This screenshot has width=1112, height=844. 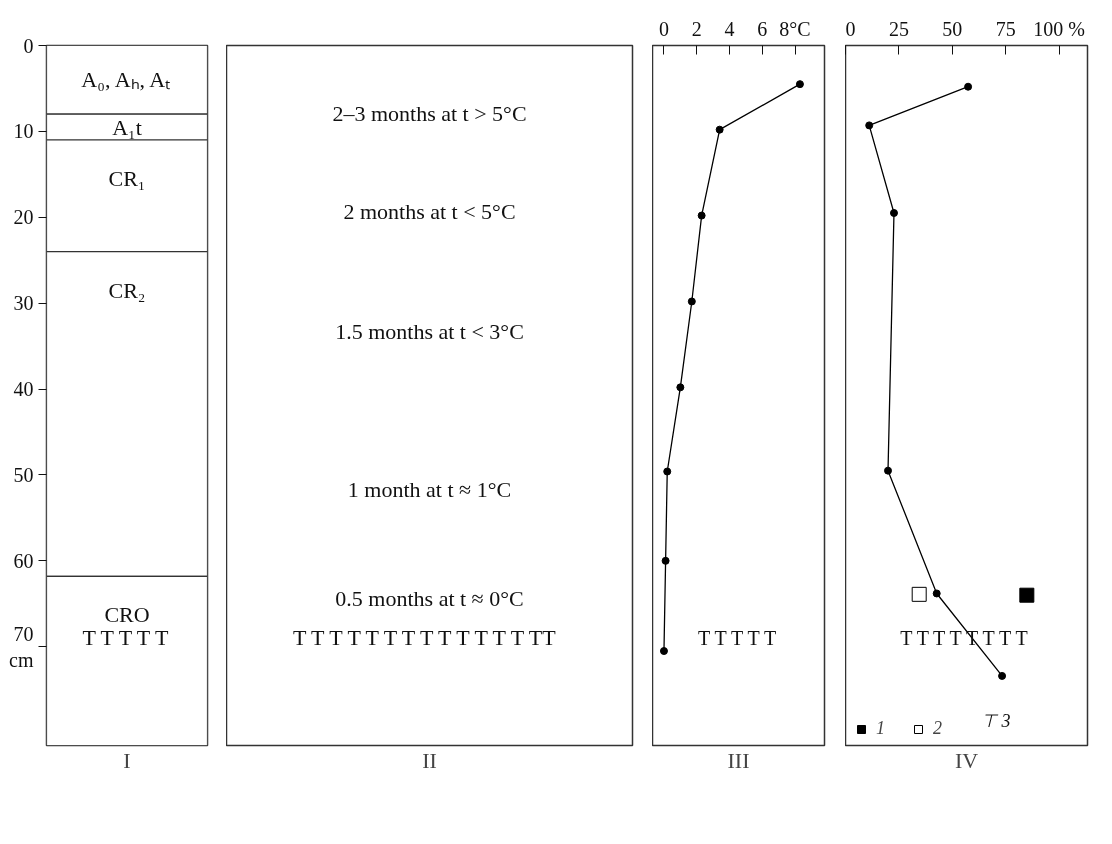 What do you see at coordinates (938, 728) in the screenshot?
I see `legend-label: 2` at bounding box center [938, 728].